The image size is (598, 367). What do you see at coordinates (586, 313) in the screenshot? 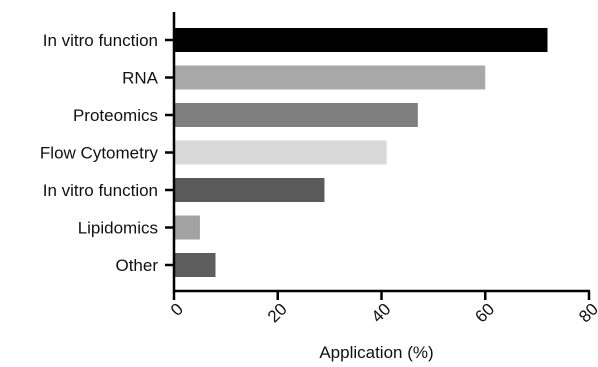
I see `x-tick-label: 80` at bounding box center [586, 313].